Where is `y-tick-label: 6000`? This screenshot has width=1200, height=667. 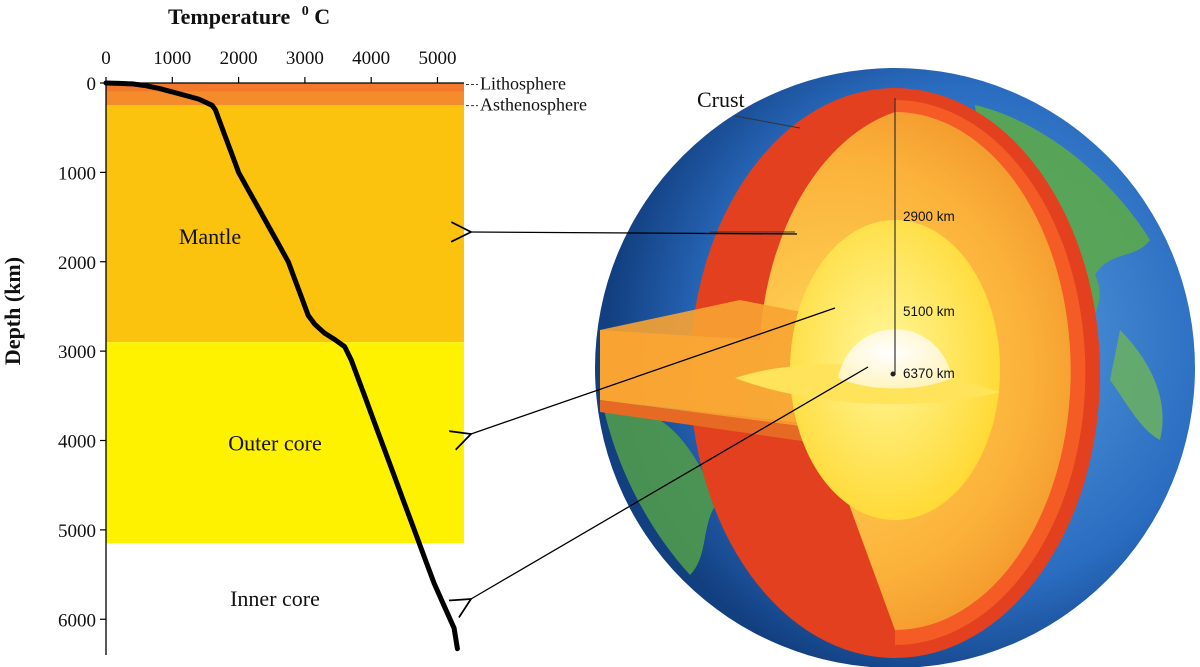 y-tick-label: 6000 is located at coordinates (77, 620).